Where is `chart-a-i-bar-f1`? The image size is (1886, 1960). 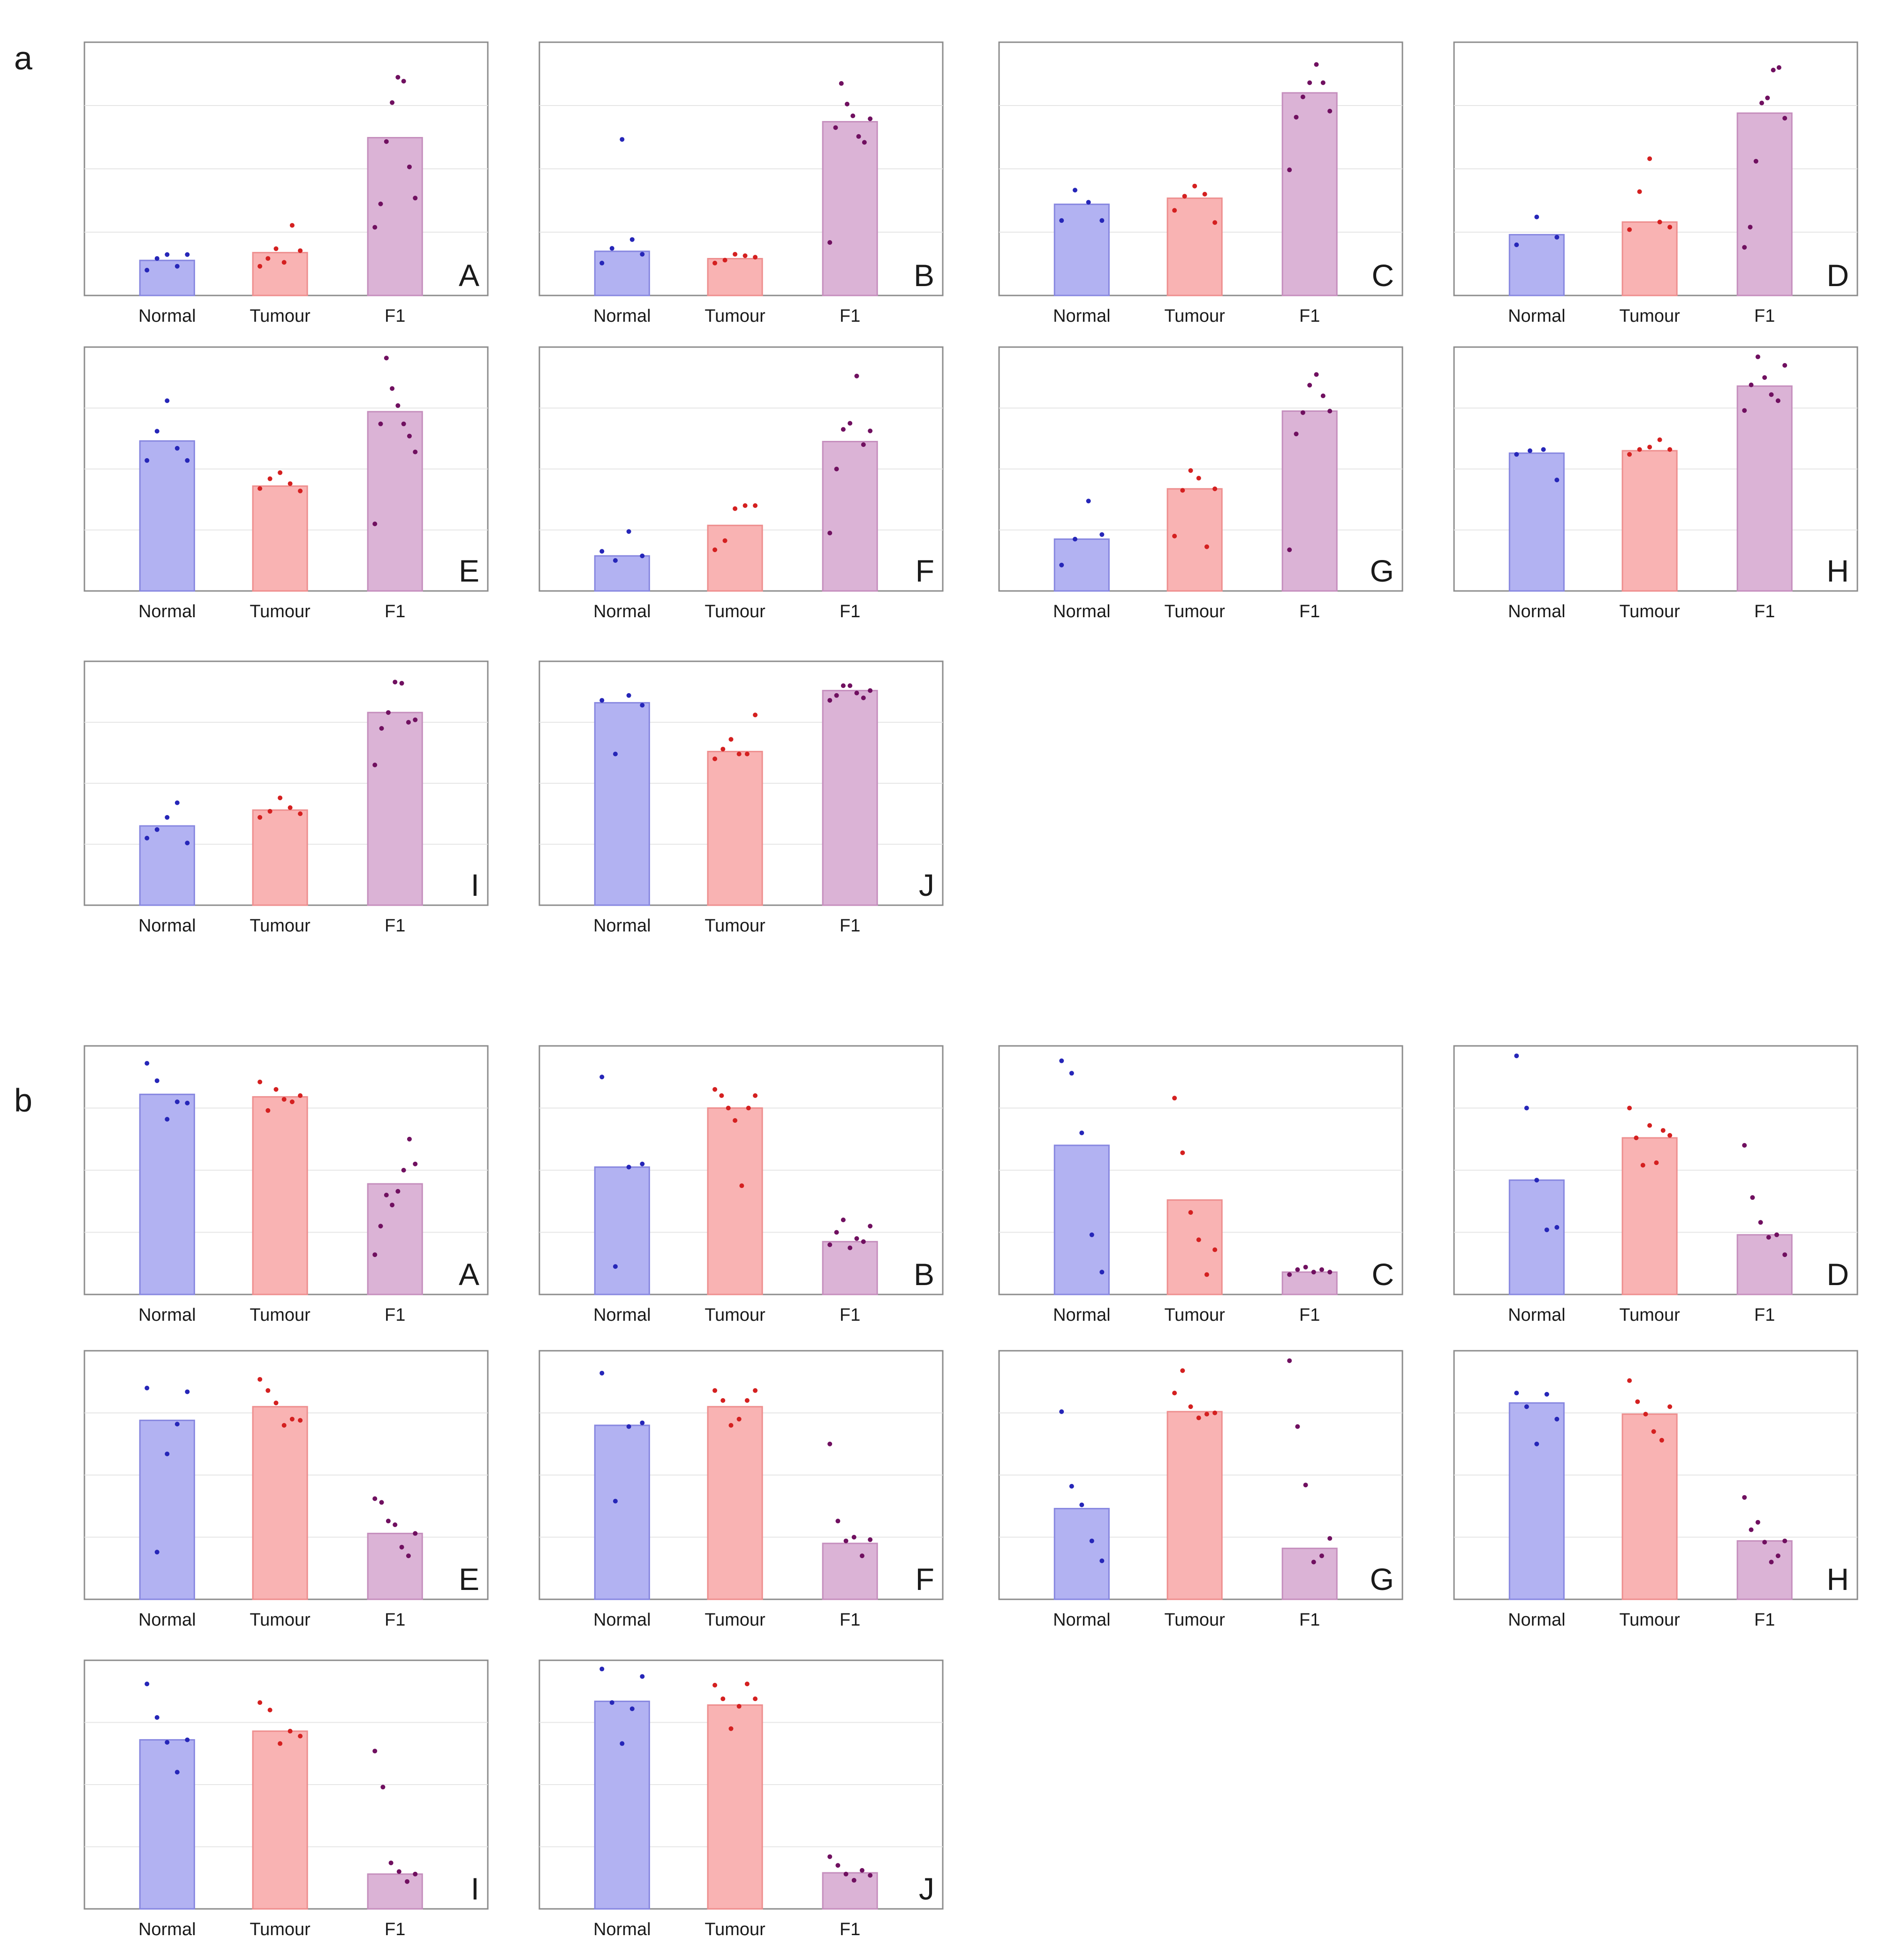 chart-a-i-bar-f1 is located at coordinates (395, 809).